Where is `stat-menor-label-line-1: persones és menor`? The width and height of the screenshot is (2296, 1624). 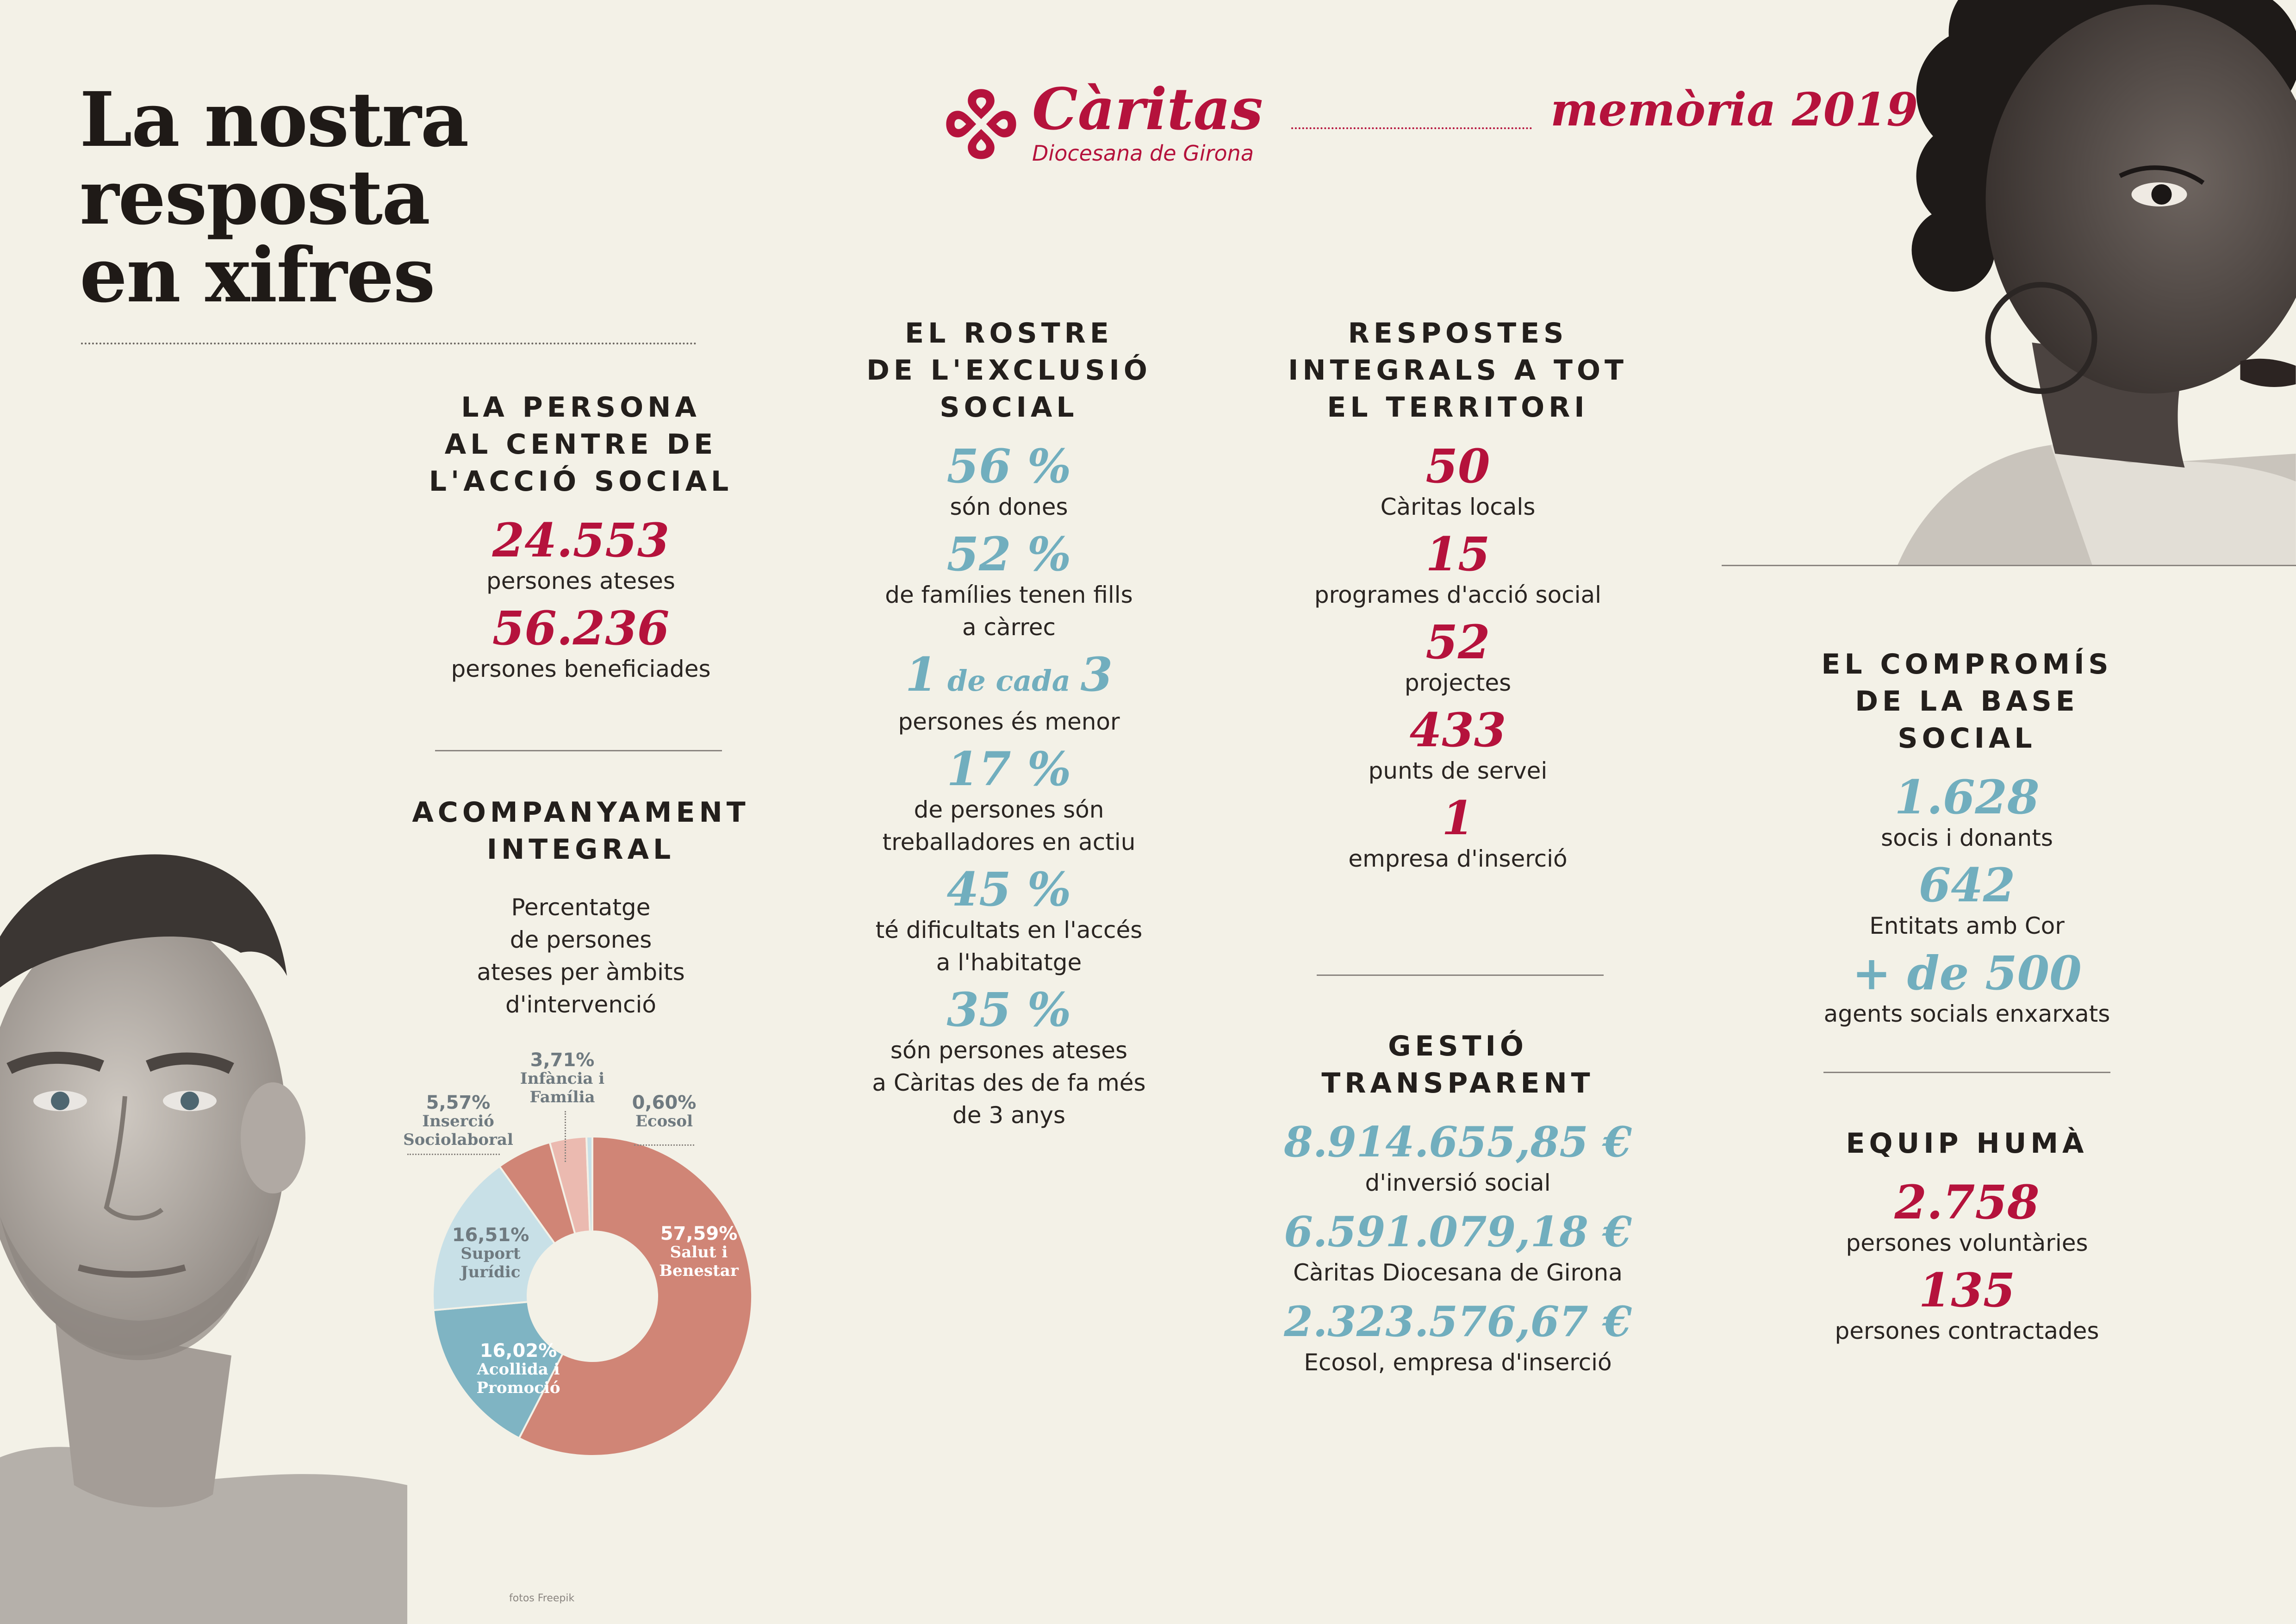 stat-menor-label-line-1: persones és menor is located at coordinates (1009, 721).